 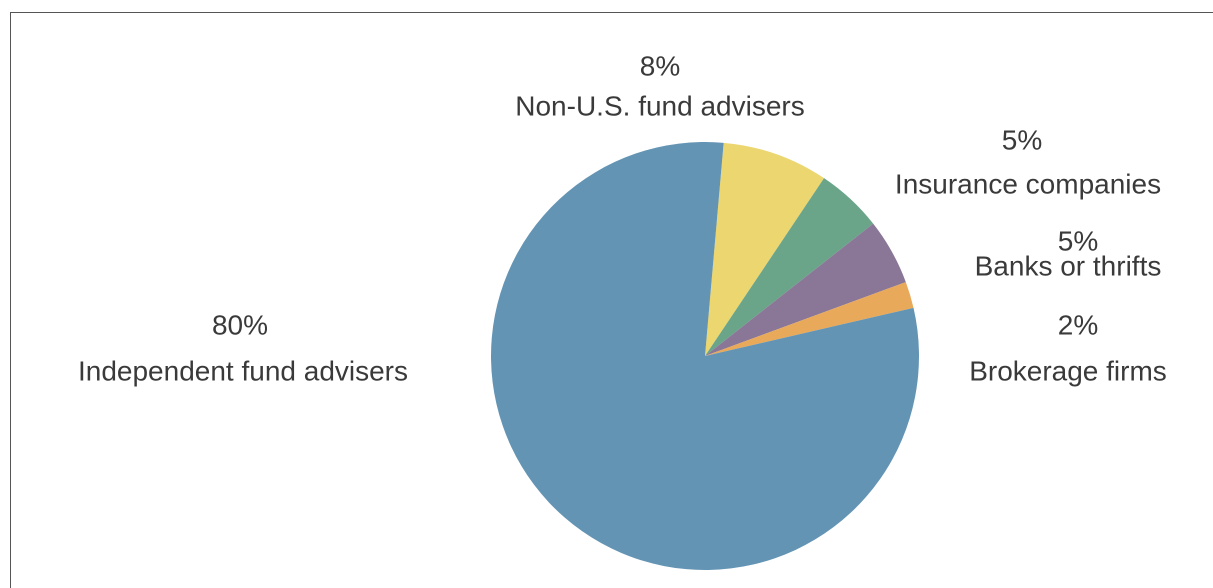 What do you see at coordinates (659, 105) in the screenshot?
I see `category-label: Non-U.S. fund advisers` at bounding box center [659, 105].